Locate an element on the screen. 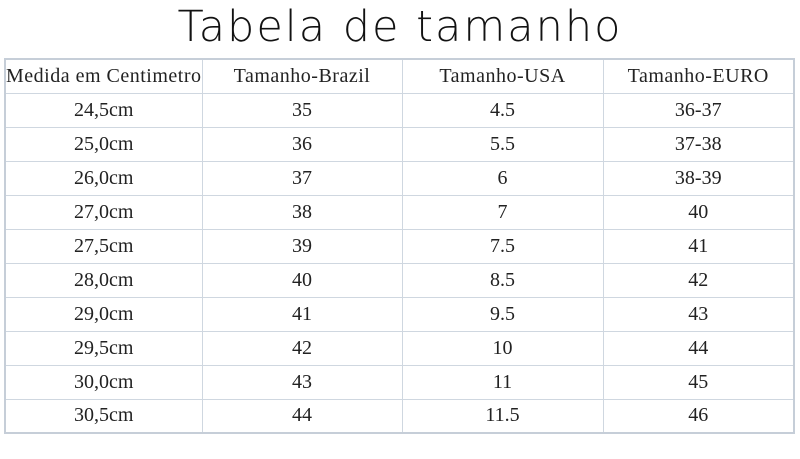 The width and height of the screenshot is (800, 459). cell-brazil: 39 is located at coordinates (302, 246).